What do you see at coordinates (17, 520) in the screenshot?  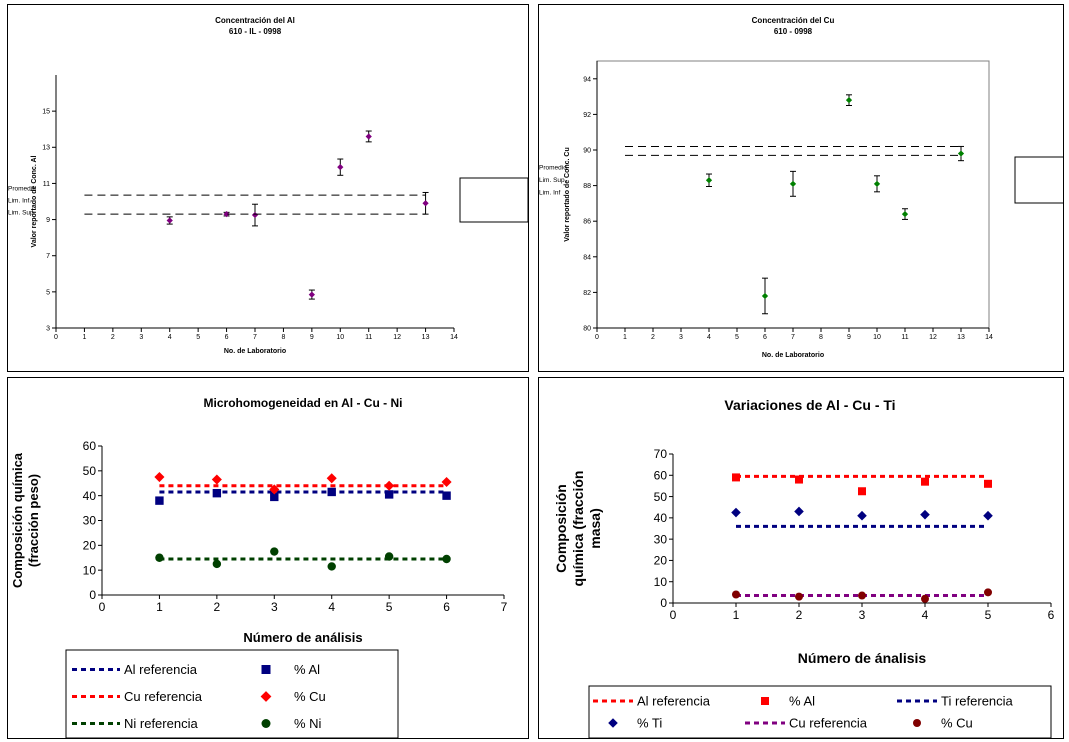 I see `y-axis-label: Composición química` at bounding box center [17, 520].